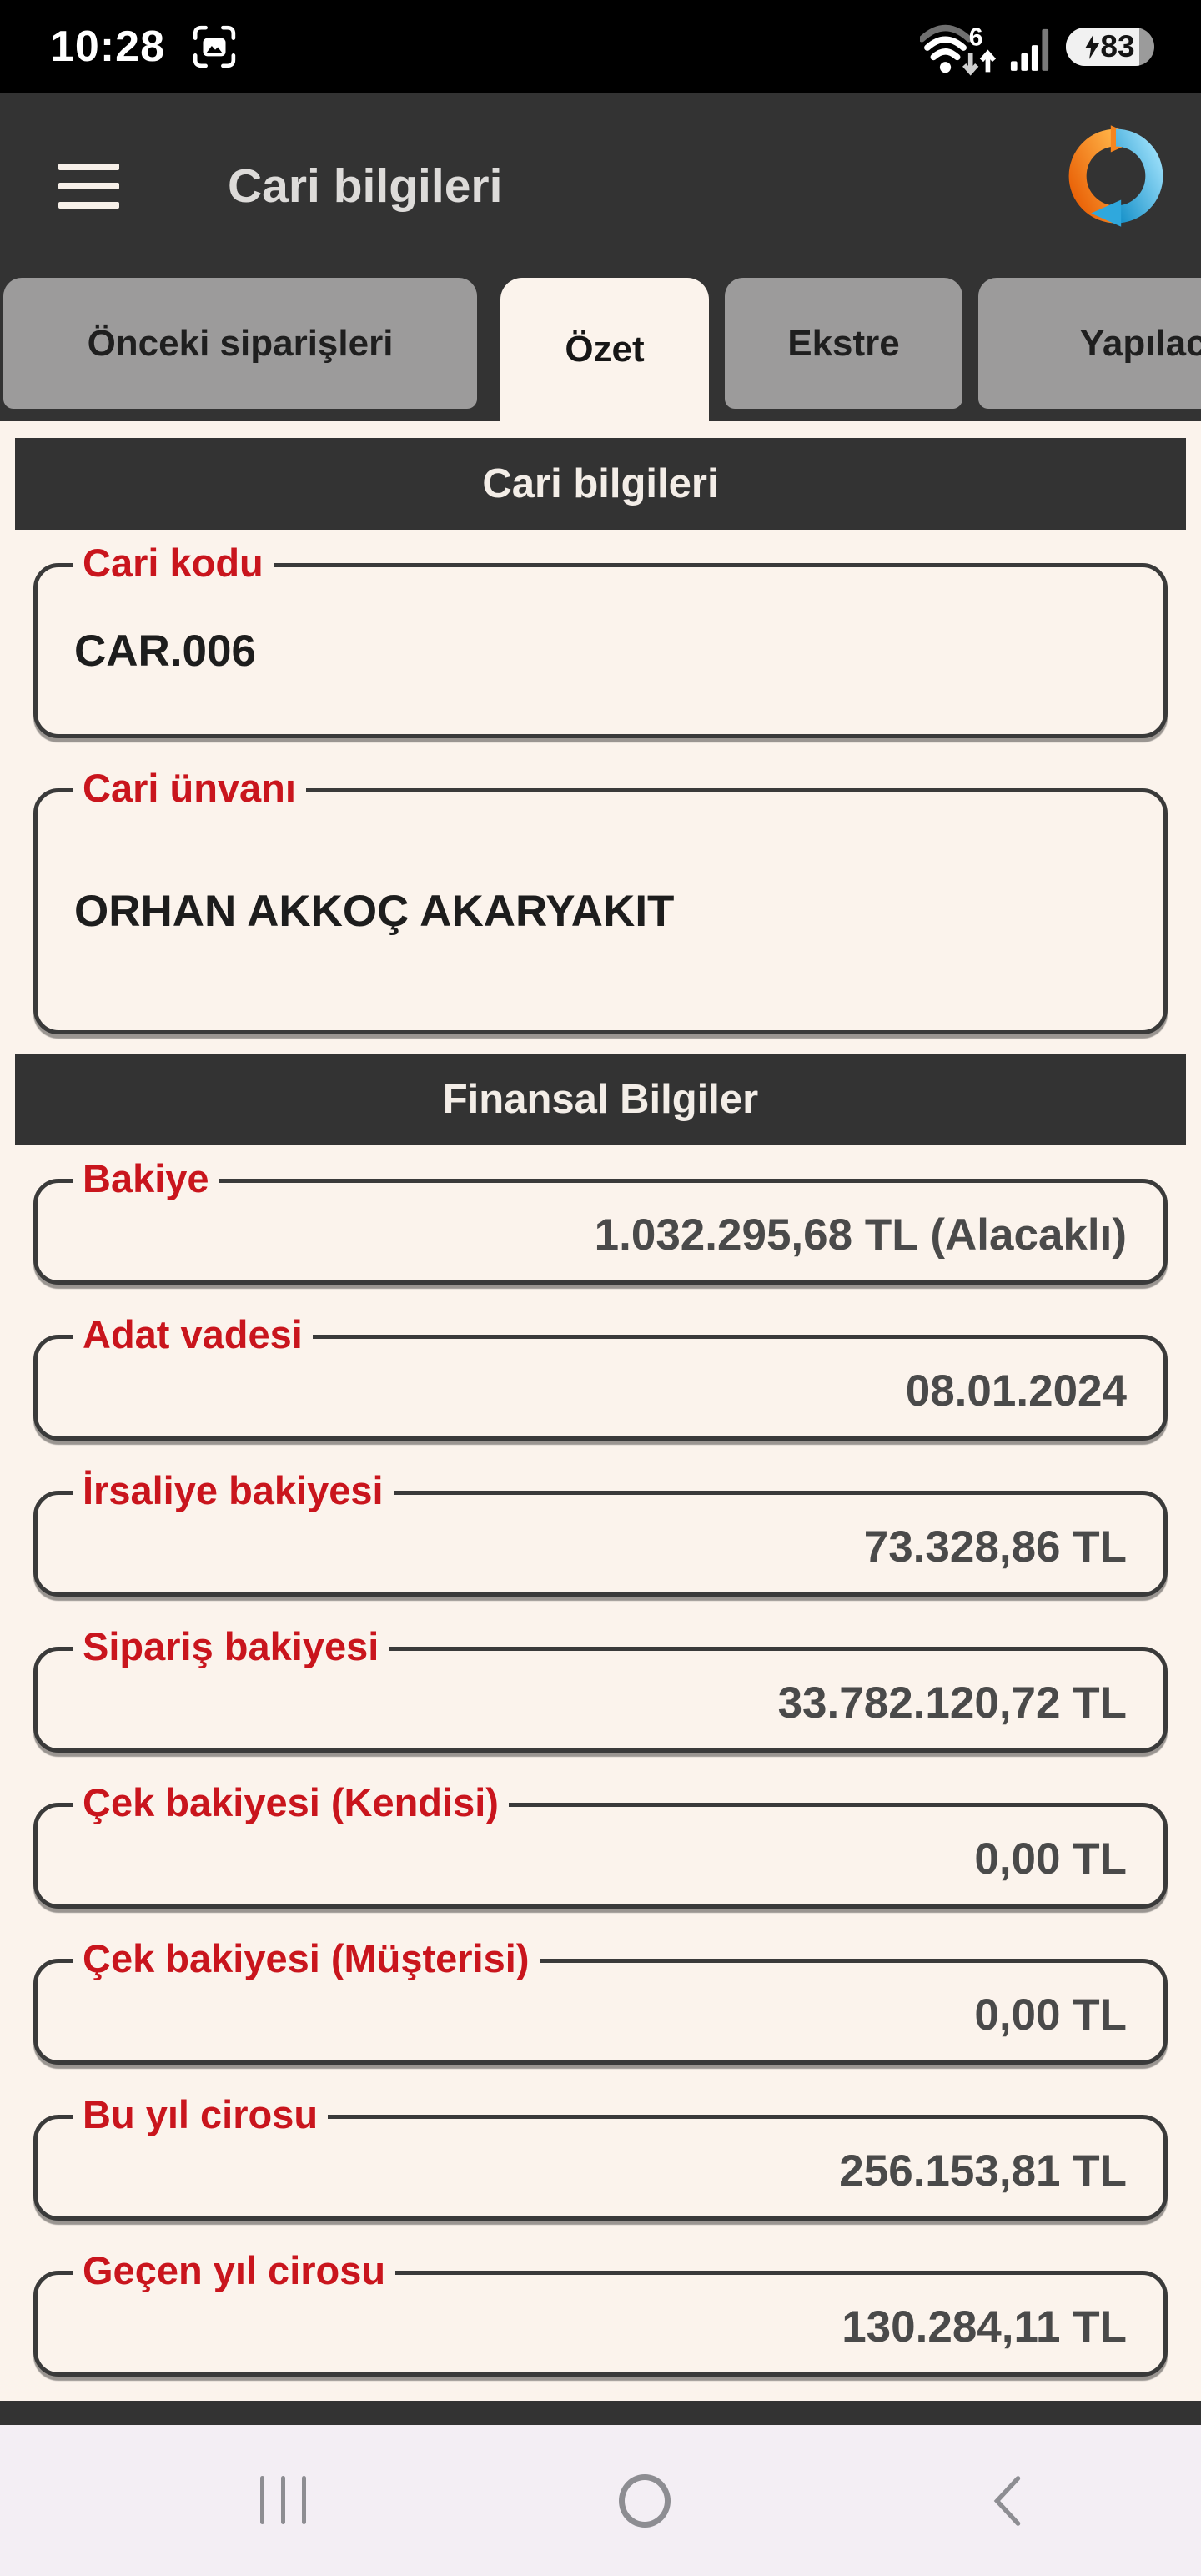  I want to click on section-header-cari-bilgileri: Cari bilgileri, so click(601, 484).